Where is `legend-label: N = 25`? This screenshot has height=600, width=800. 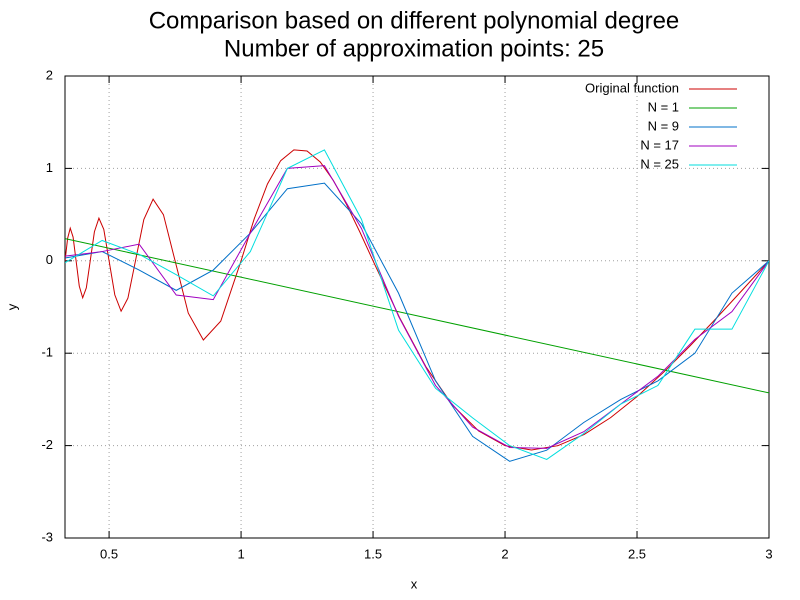 legend-label: N = 25 is located at coordinates (659, 163).